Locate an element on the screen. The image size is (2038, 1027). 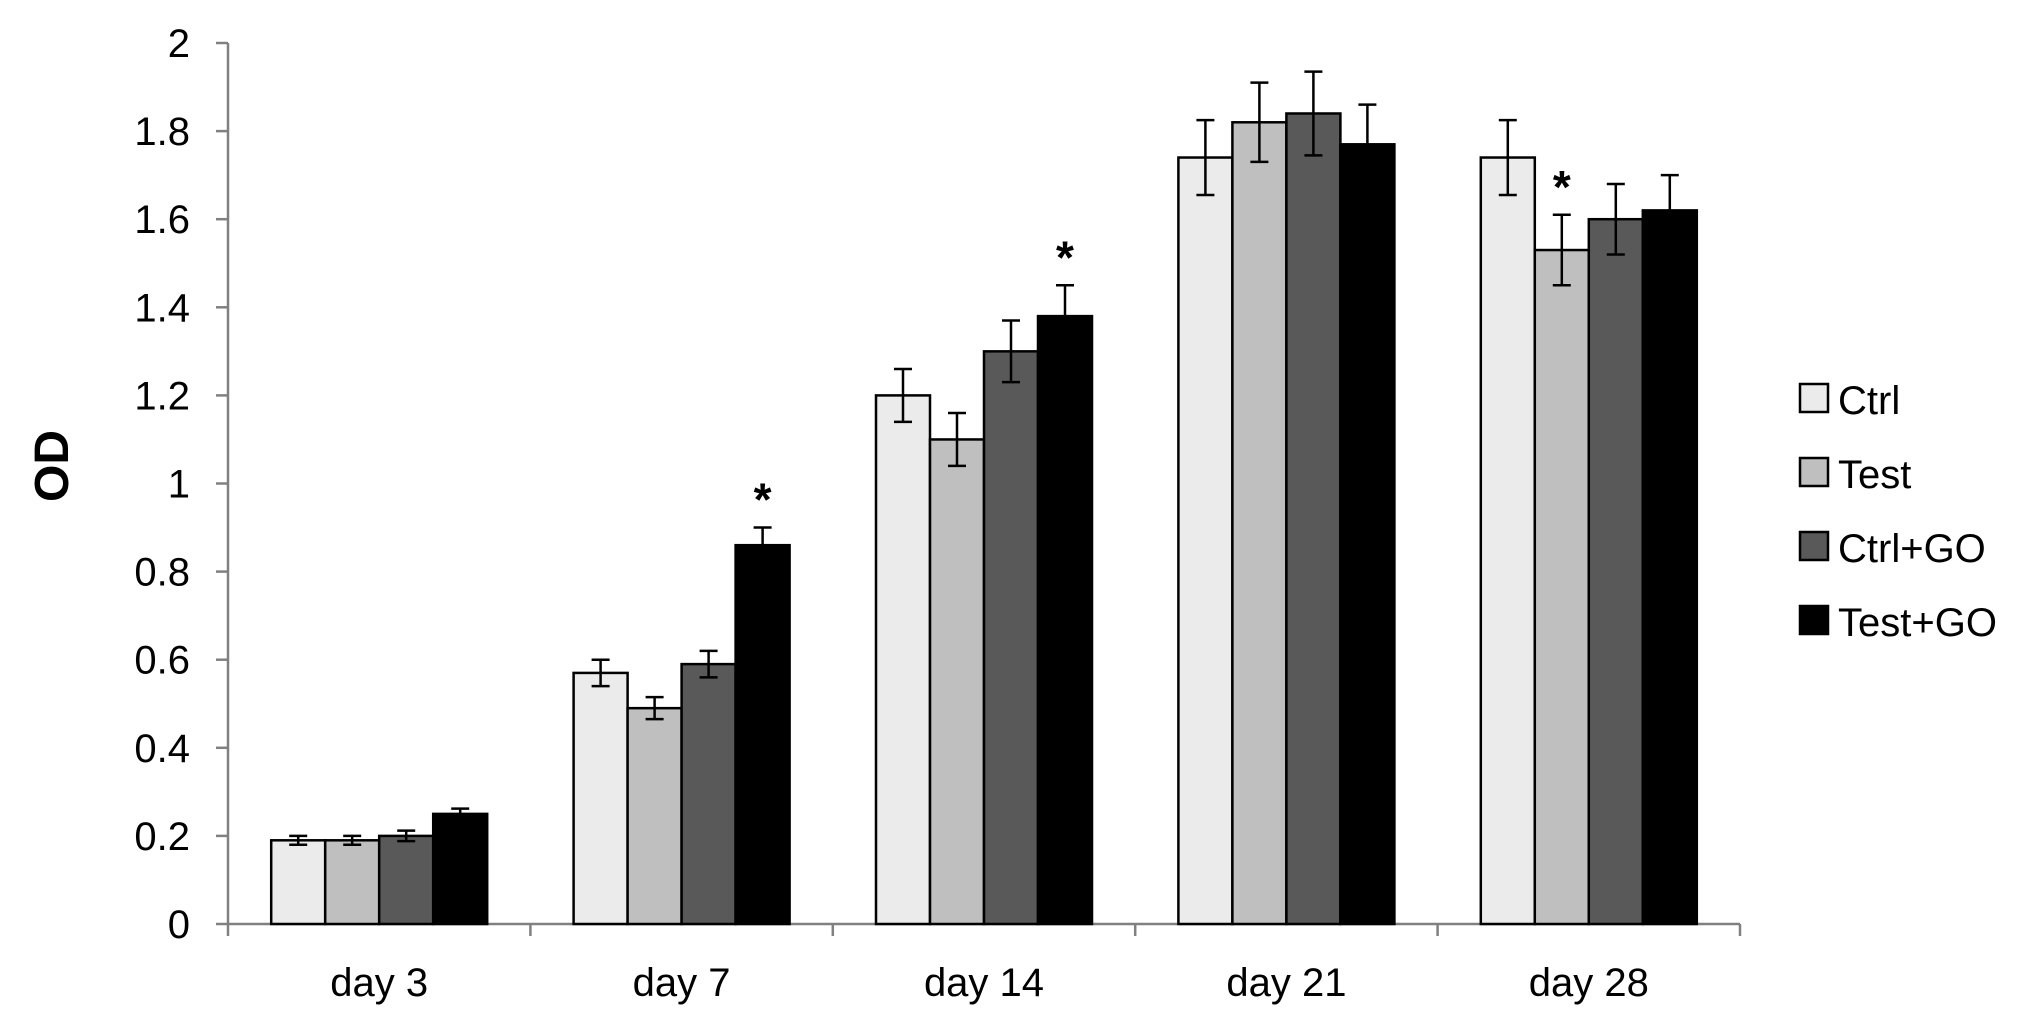
legend-label: Test is located at coordinates (1874, 475).